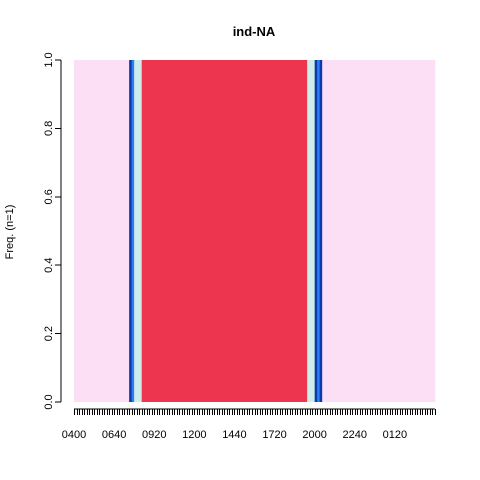 Image resolution: width=480 pixels, height=480 pixels. Describe the element at coordinates (49, 333) in the screenshot. I see `y-tick-label: 0.2` at that location.